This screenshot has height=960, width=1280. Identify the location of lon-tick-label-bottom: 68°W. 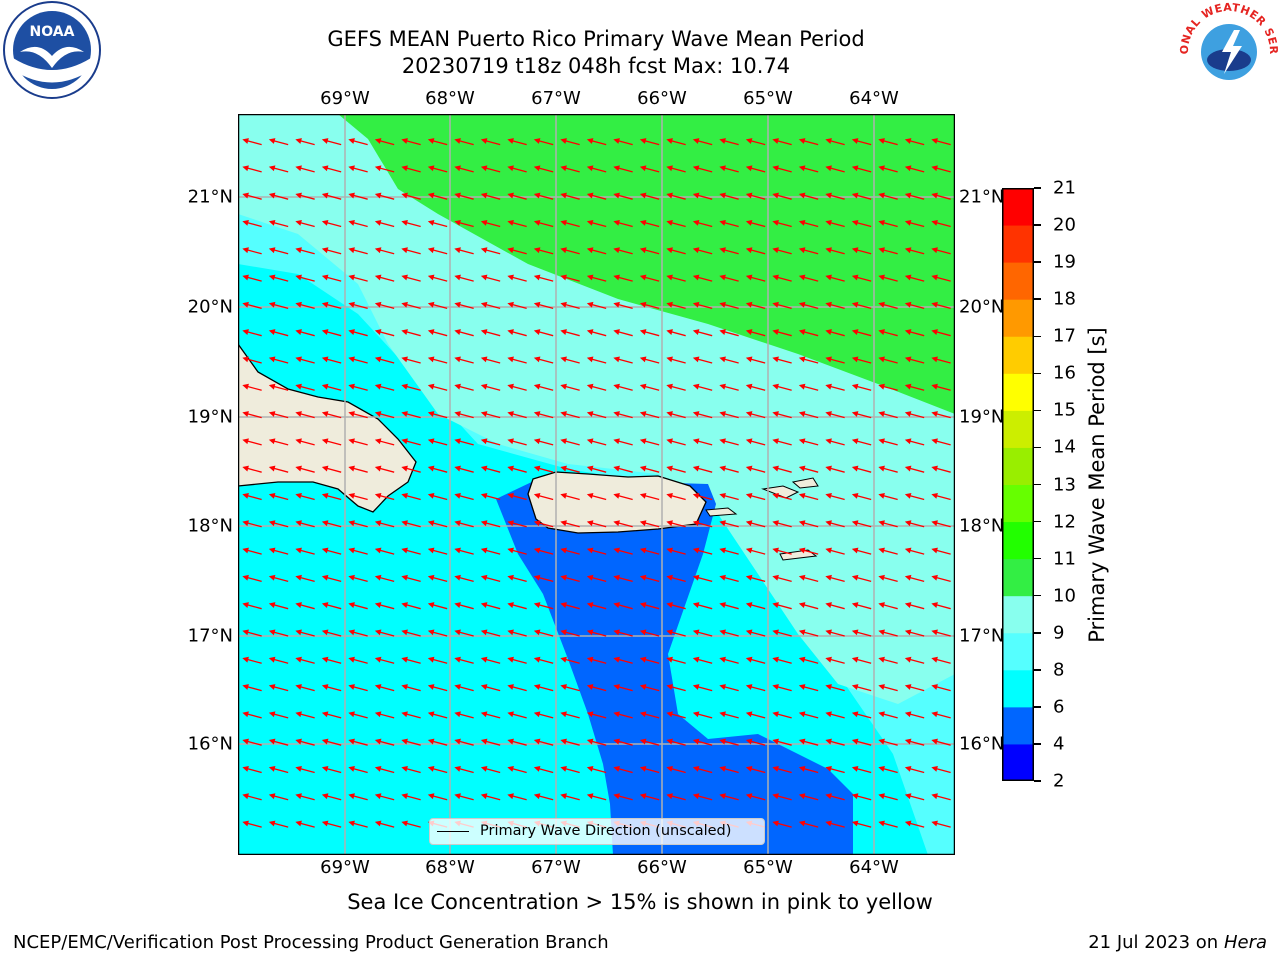
(450, 867).